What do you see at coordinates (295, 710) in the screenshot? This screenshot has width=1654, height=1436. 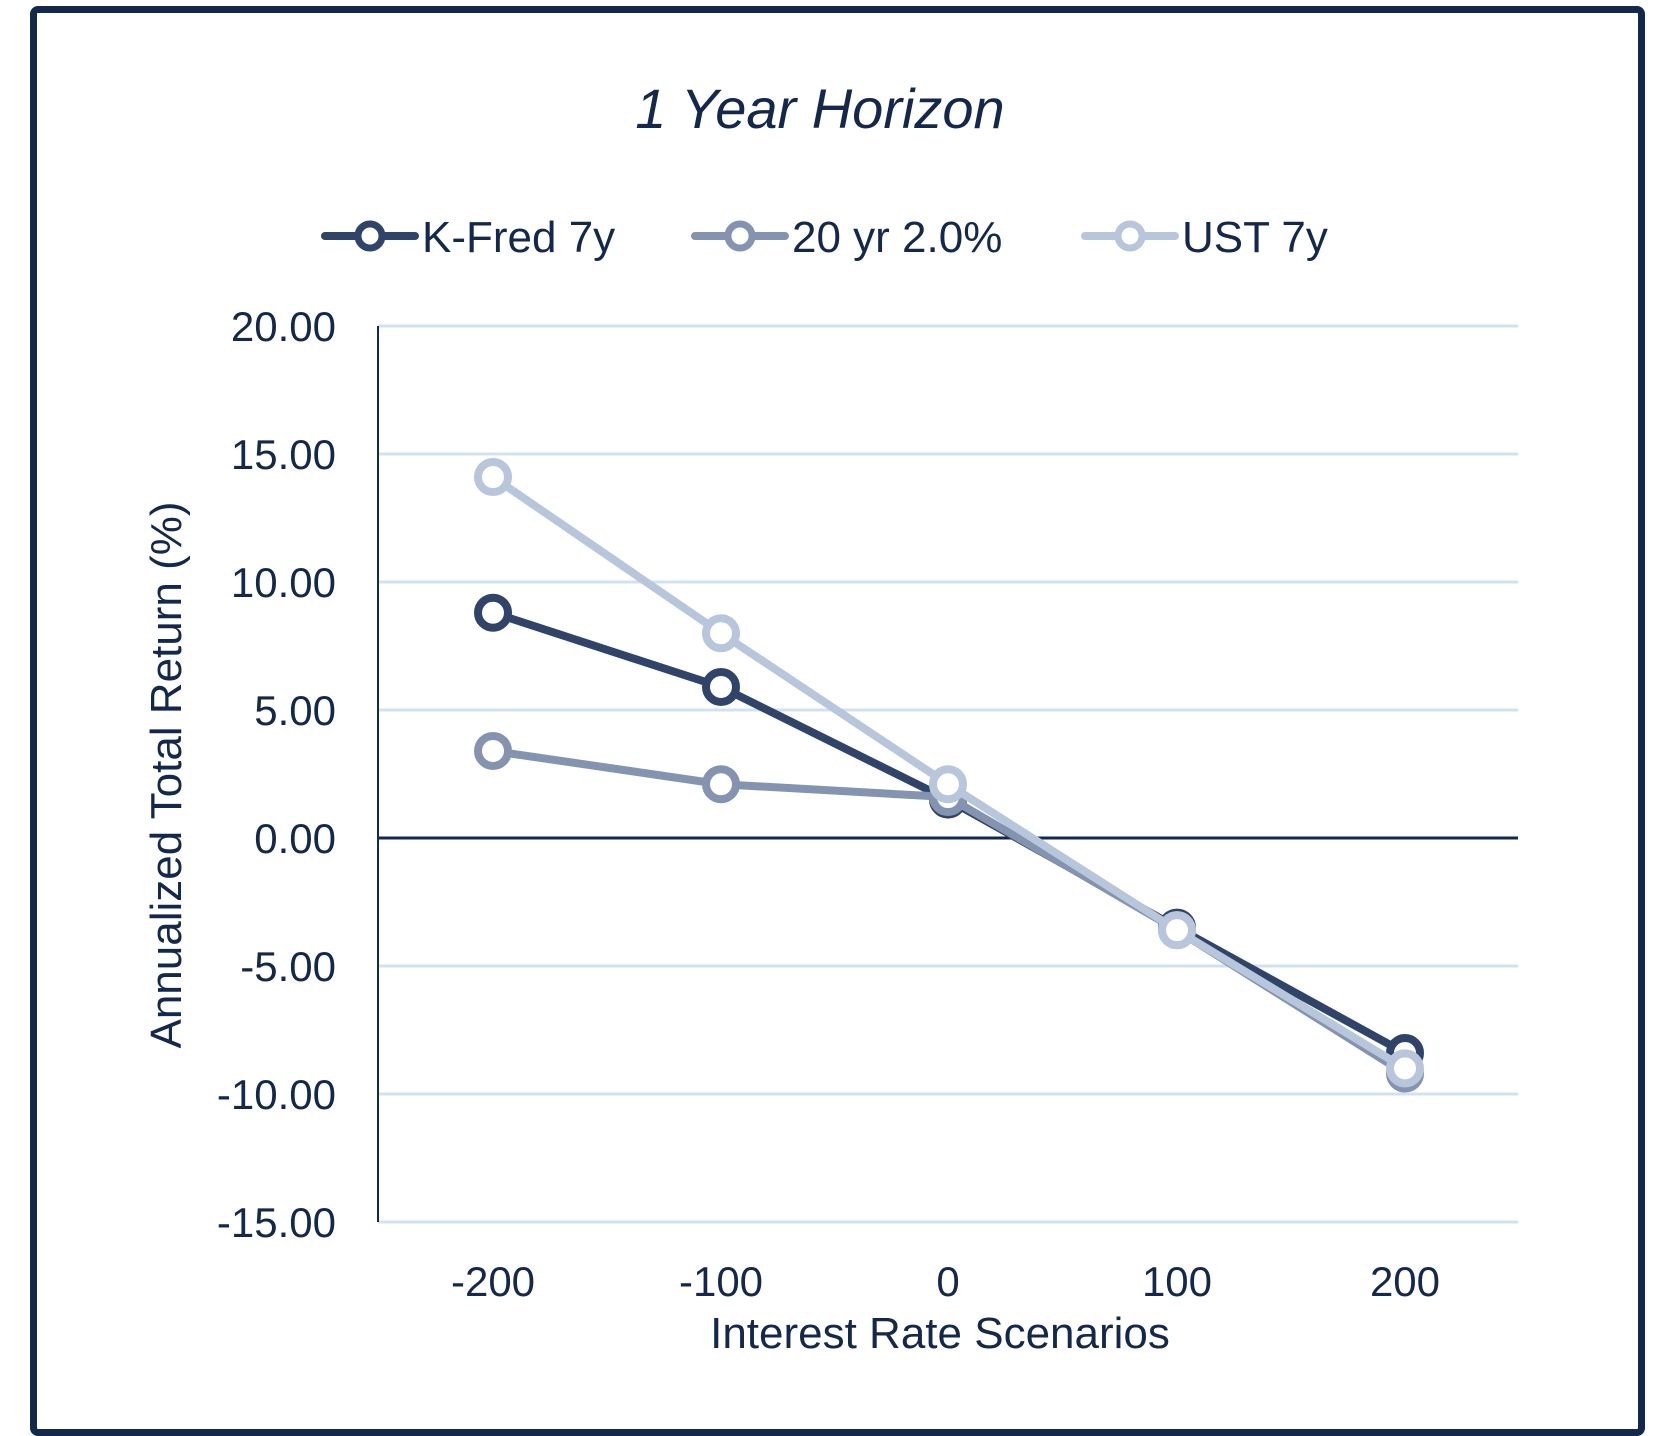 I see `y-tick-label: 5.00` at bounding box center [295, 710].